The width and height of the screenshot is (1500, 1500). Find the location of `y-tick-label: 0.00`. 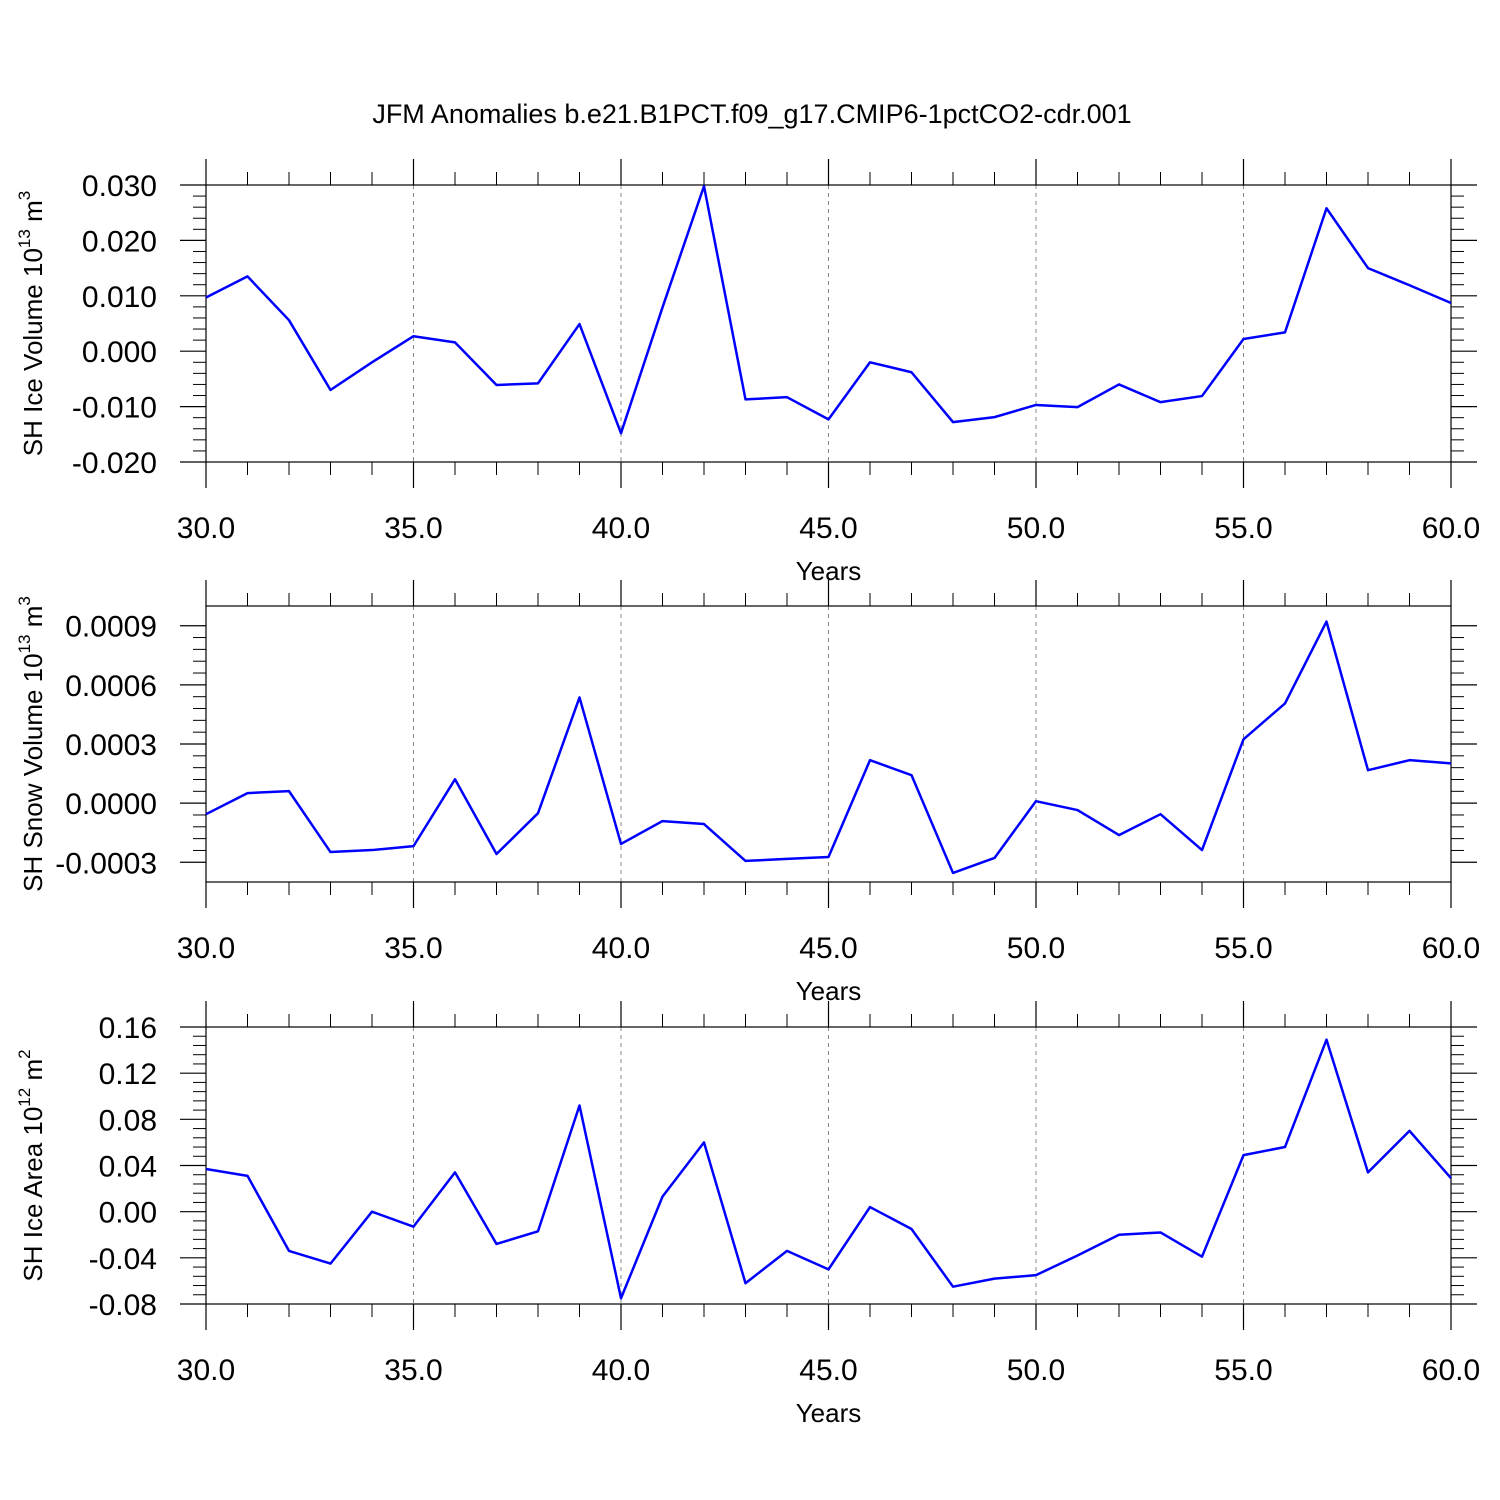

y-tick-label: 0.00 is located at coordinates (128, 1213).